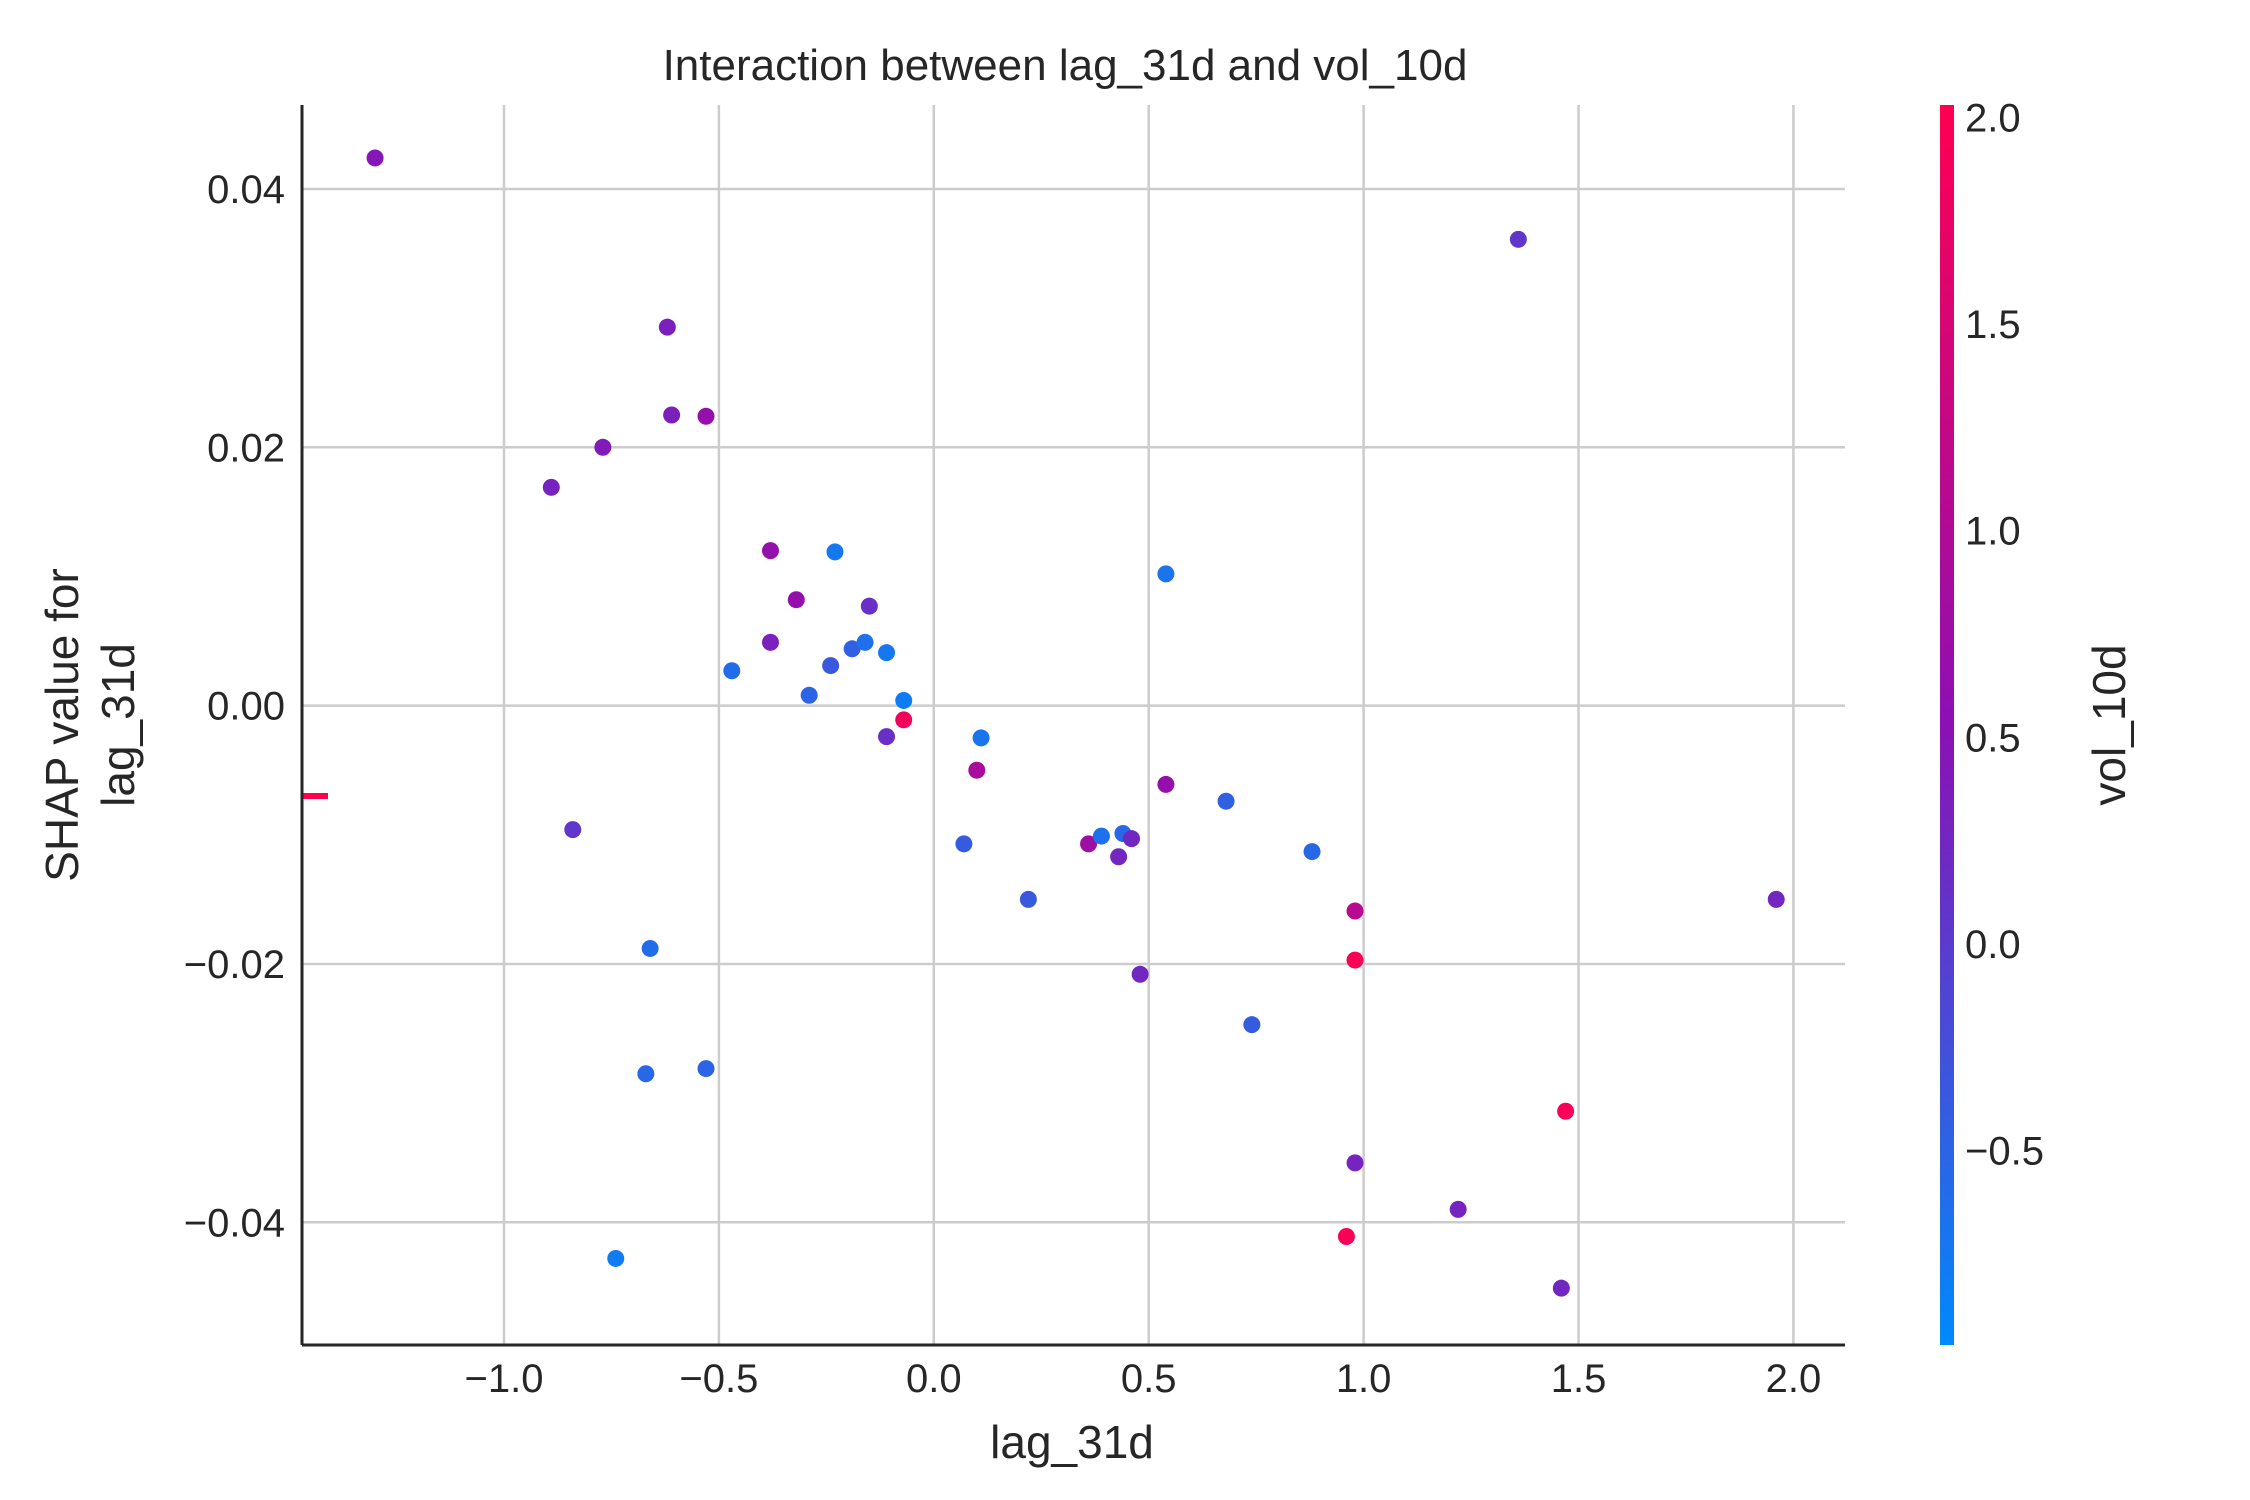  What do you see at coordinates (718, 1379) in the screenshot?
I see `x-tick-label: −0.5` at bounding box center [718, 1379].